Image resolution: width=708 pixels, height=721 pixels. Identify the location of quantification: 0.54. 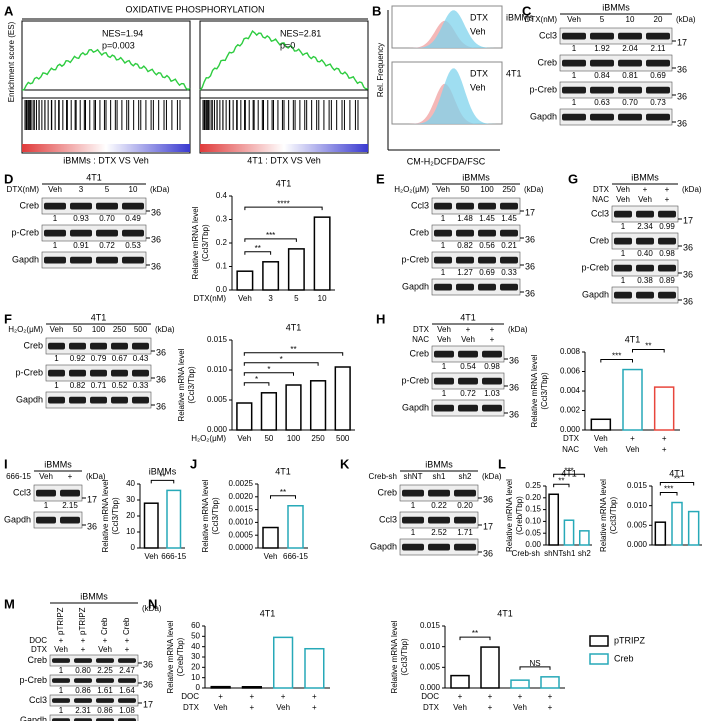
(468, 366).